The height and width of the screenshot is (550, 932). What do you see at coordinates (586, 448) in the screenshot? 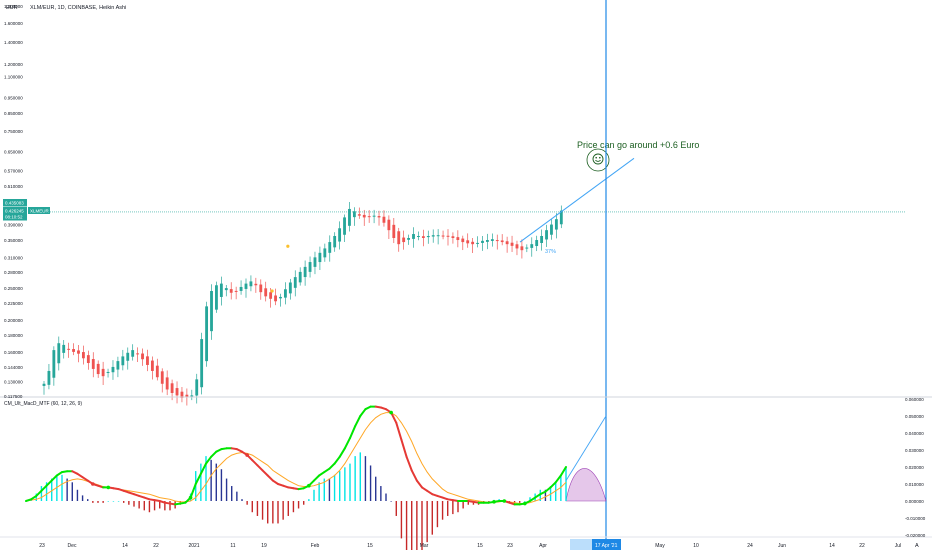
I see `macd-forecast-line` at bounding box center [586, 448].